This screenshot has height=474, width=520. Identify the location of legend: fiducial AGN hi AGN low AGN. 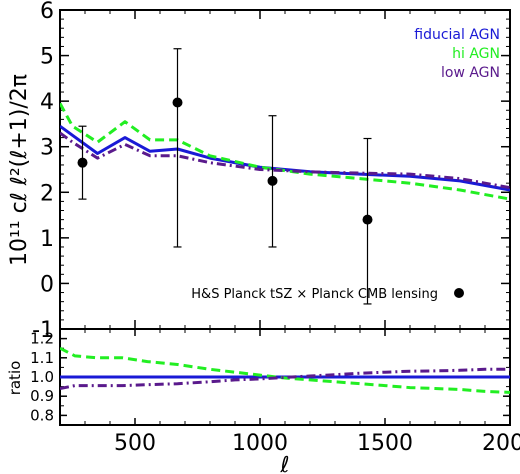
(457, 54).